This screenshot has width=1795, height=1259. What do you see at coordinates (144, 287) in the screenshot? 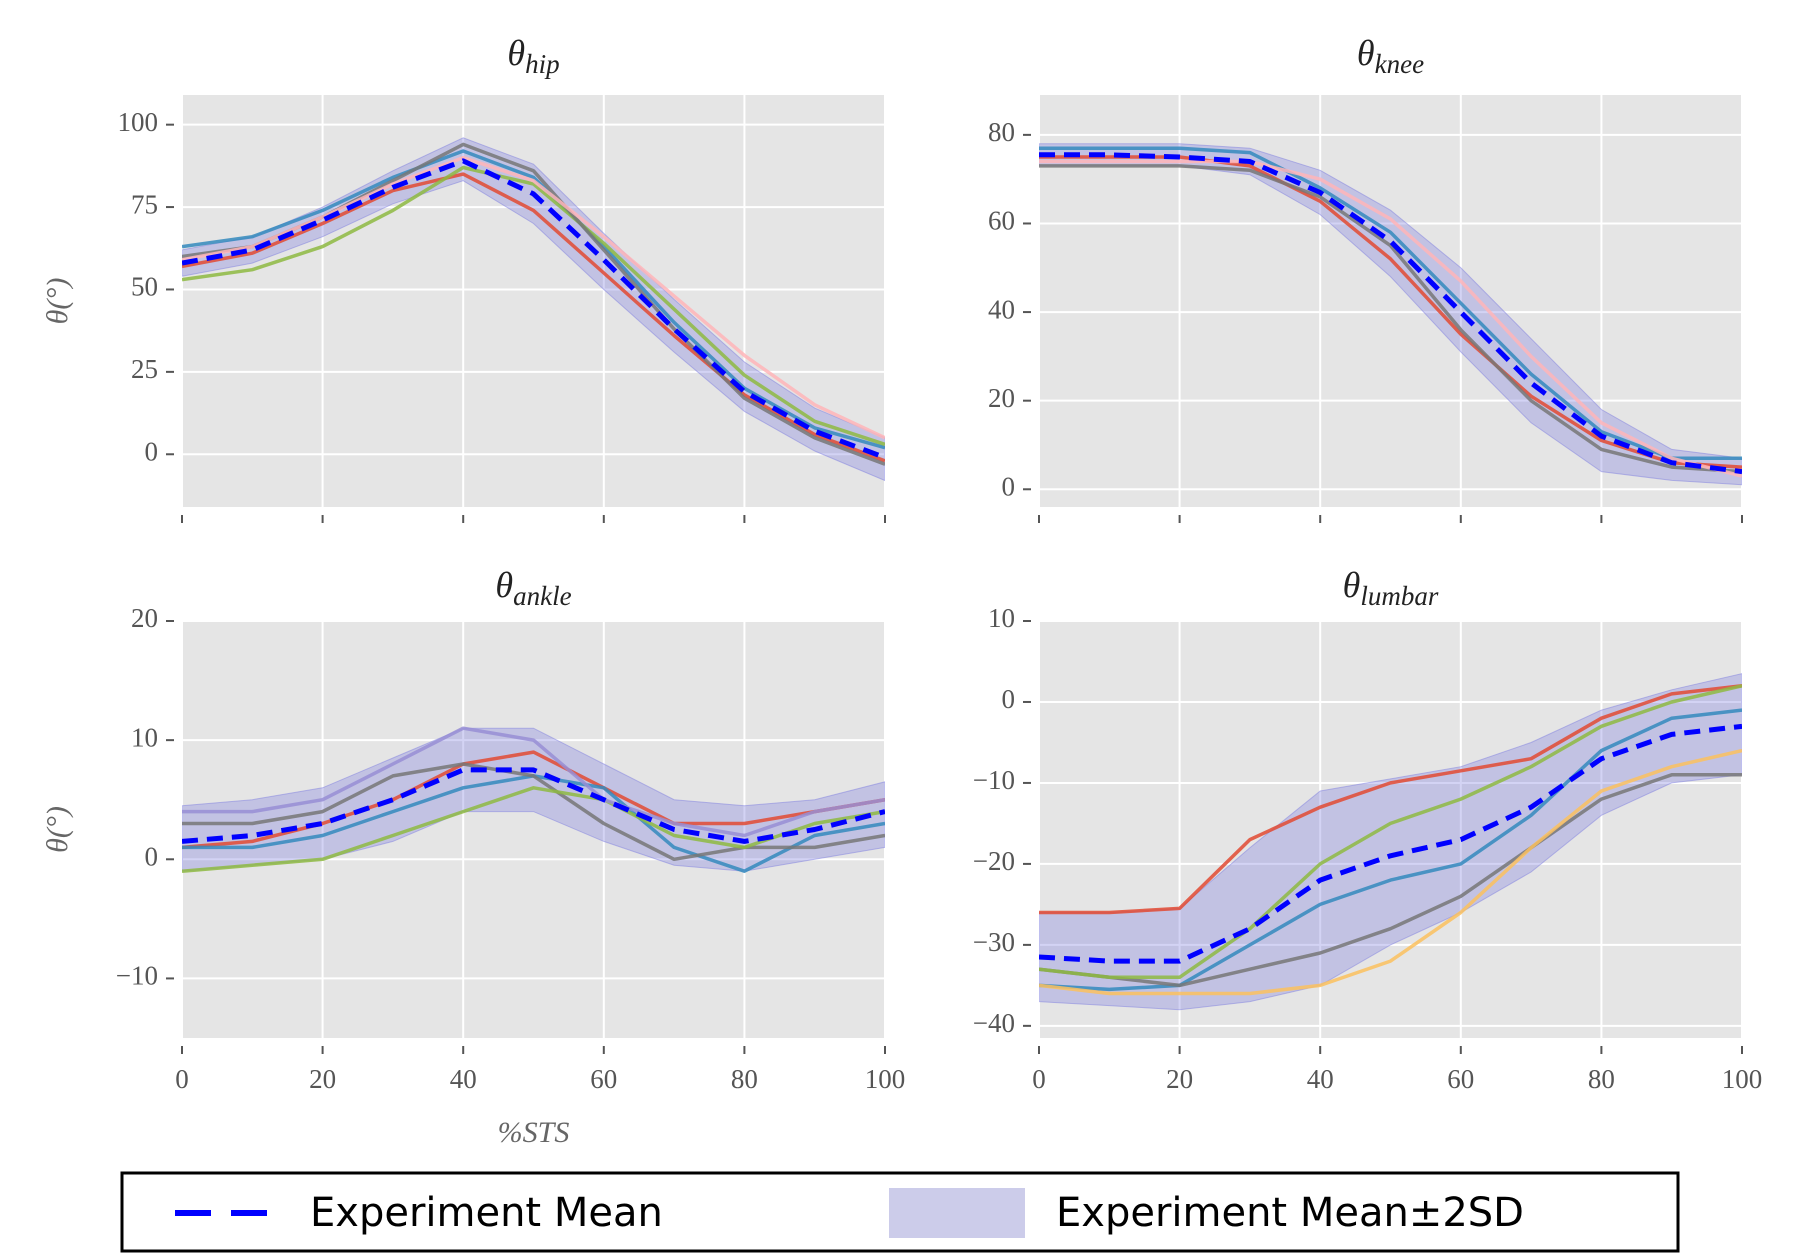
I see `y-tick-label: 50` at bounding box center [144, 287].